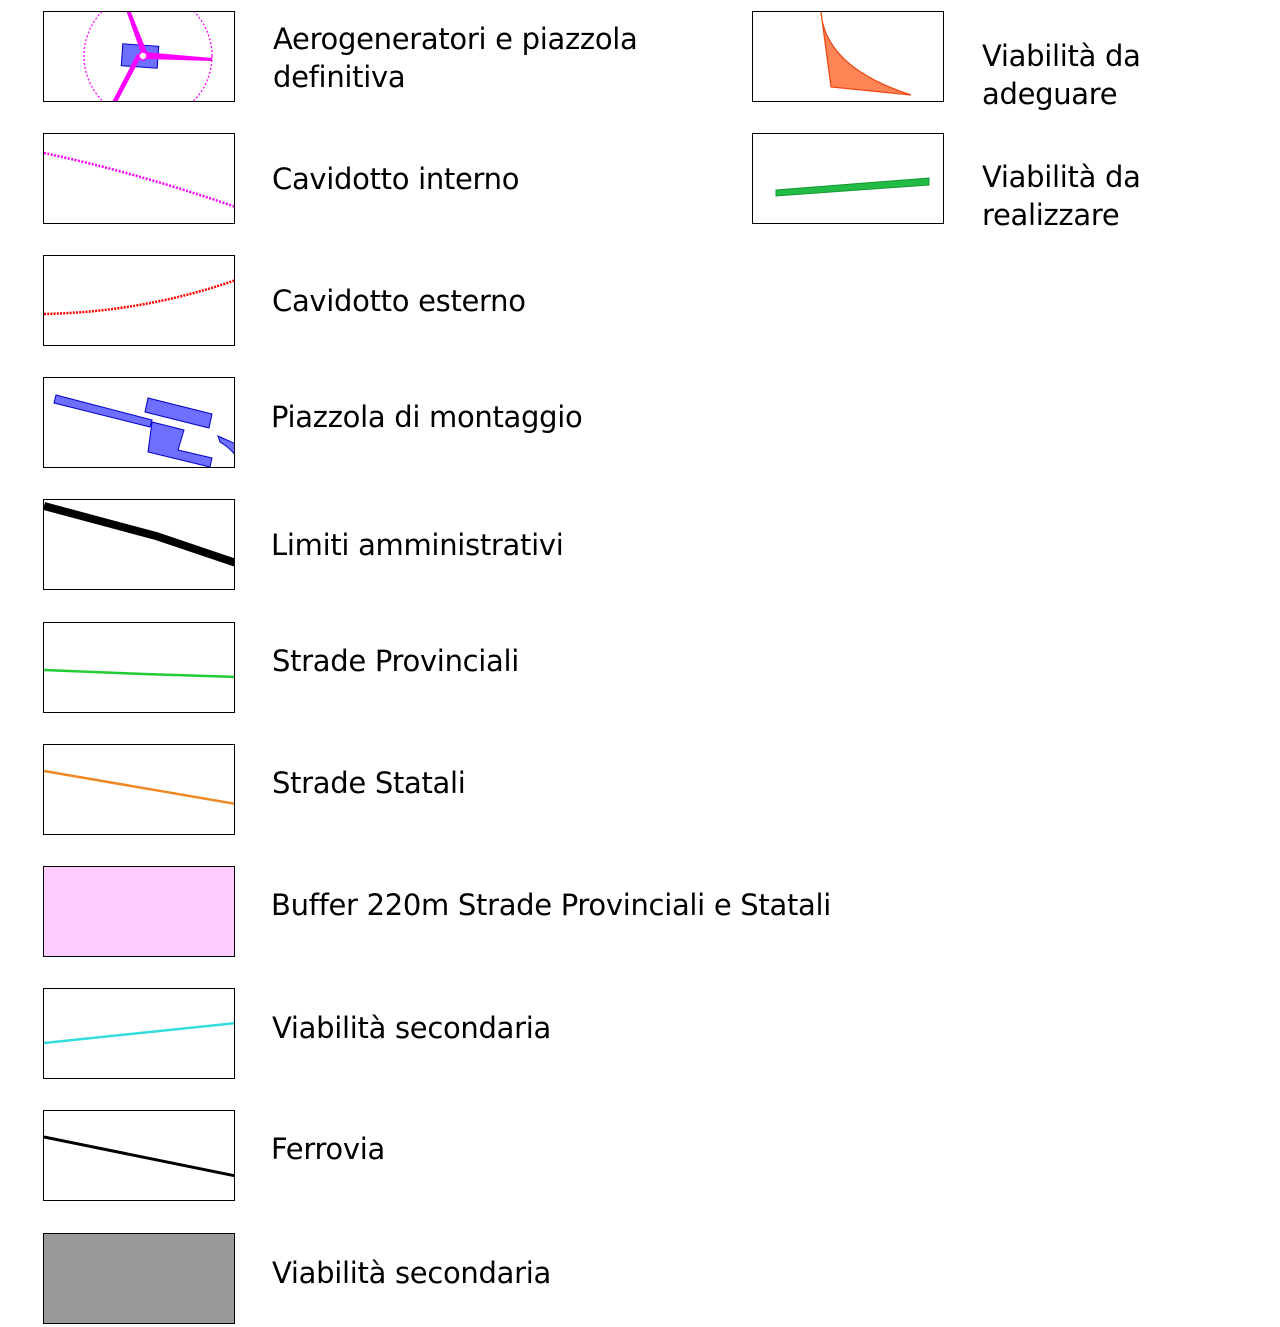  What do you see at coordinates (139, 787) in the screenshot?
I see `orange-line-symbol` at bounding box center [139, 787].